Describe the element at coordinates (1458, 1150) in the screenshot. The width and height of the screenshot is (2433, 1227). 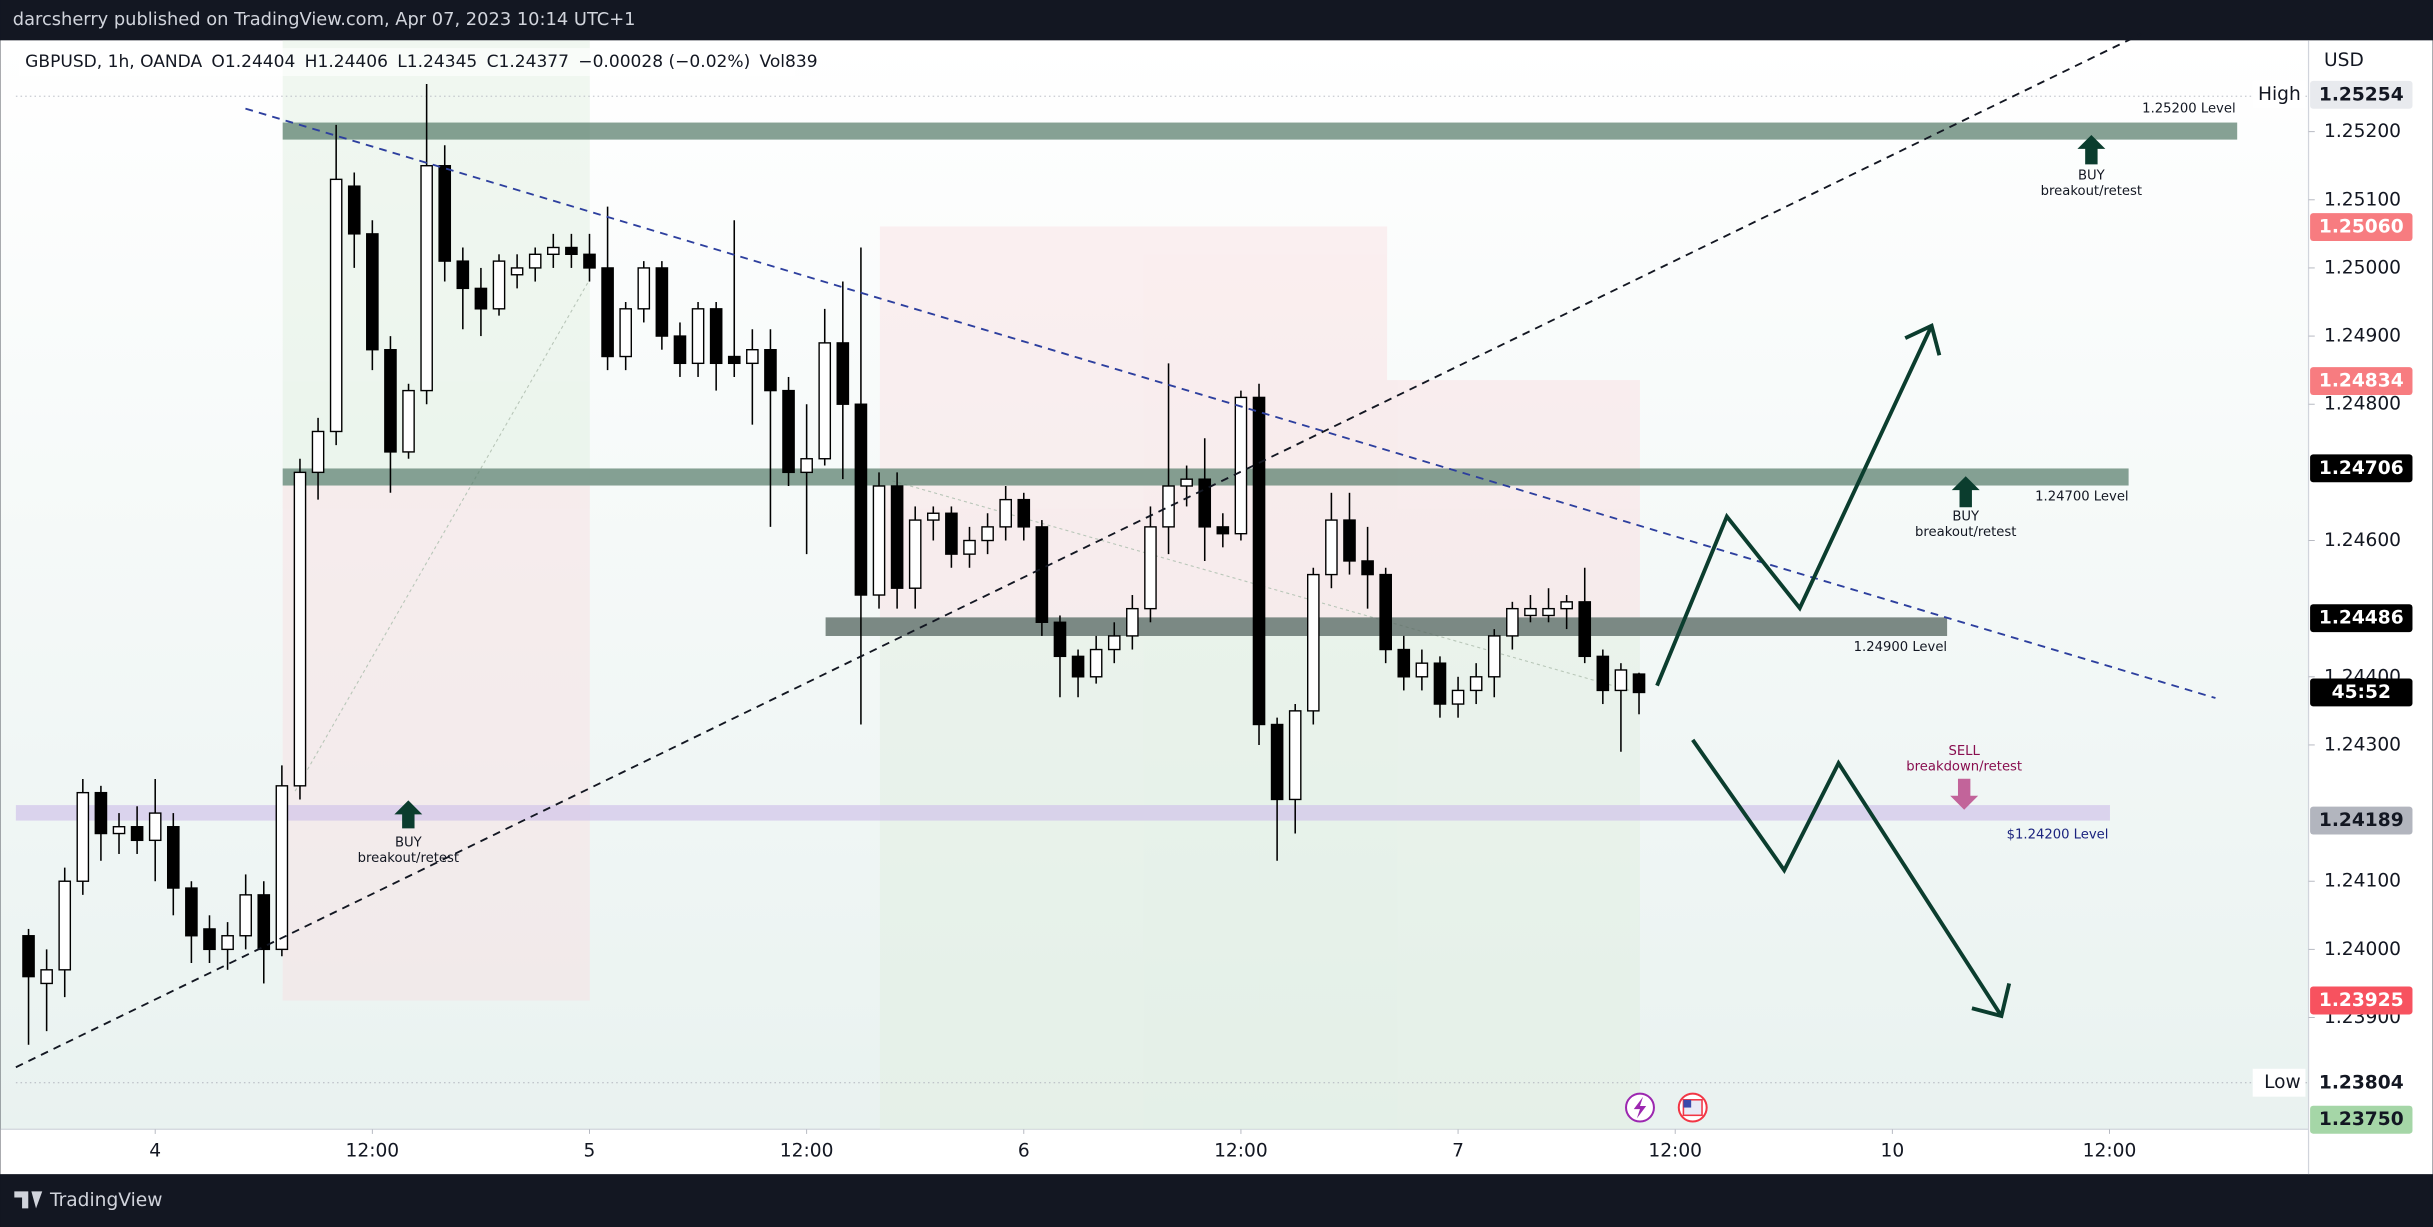
I see `x-tick-label: 7` at that location.